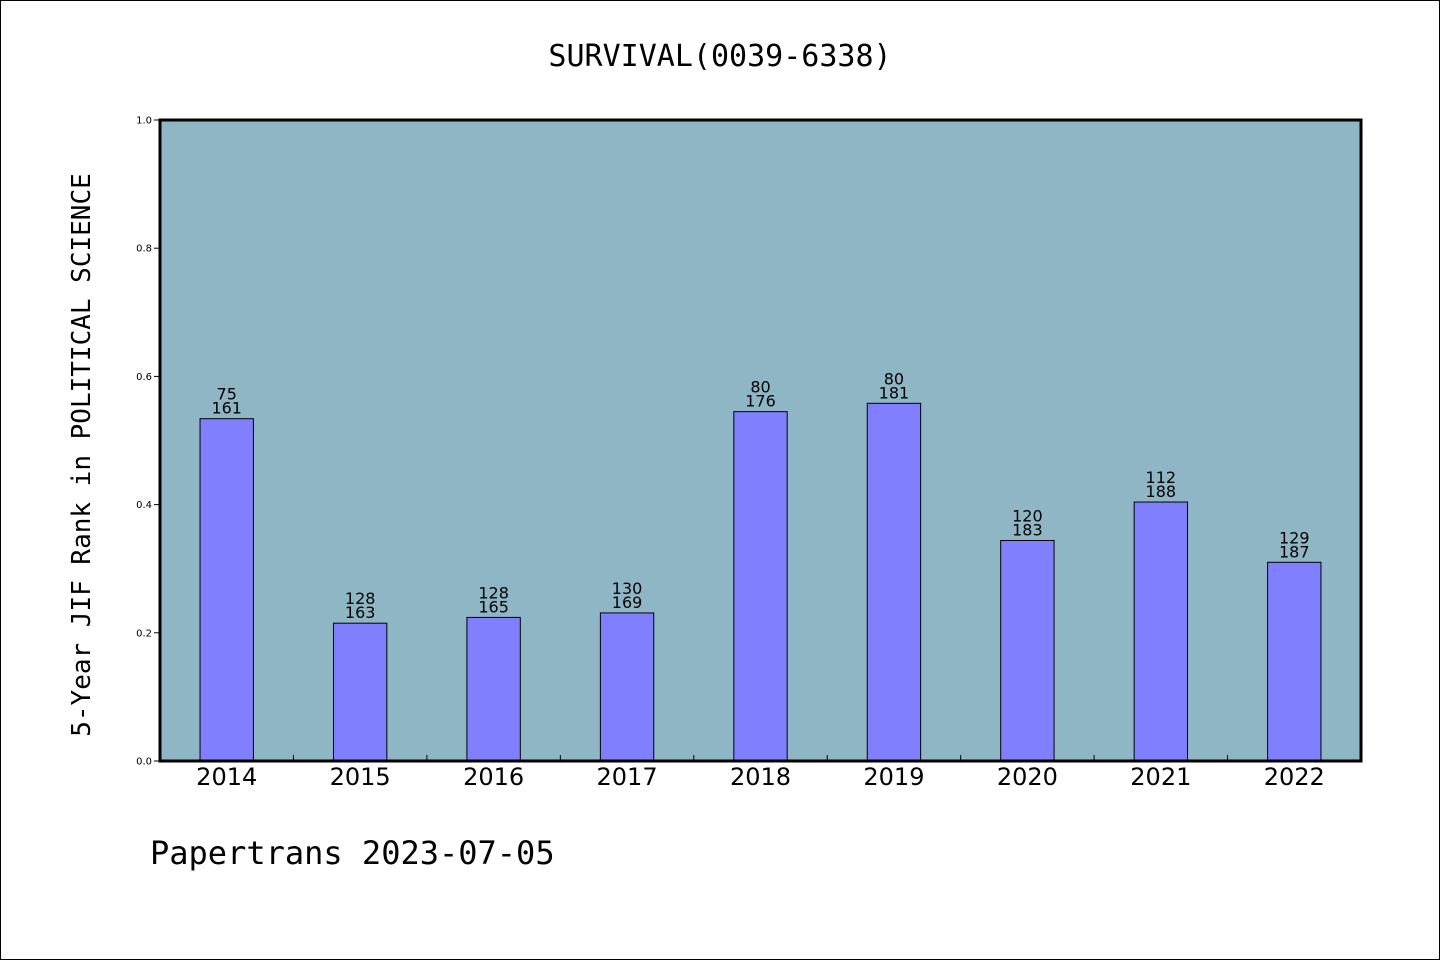 The height and width of the screenshot is (960, 1440). What do you see at coordinates (226, 777) in the screenshot?
I see `x-tick-label: 2014` at bounding box center [226, 777].